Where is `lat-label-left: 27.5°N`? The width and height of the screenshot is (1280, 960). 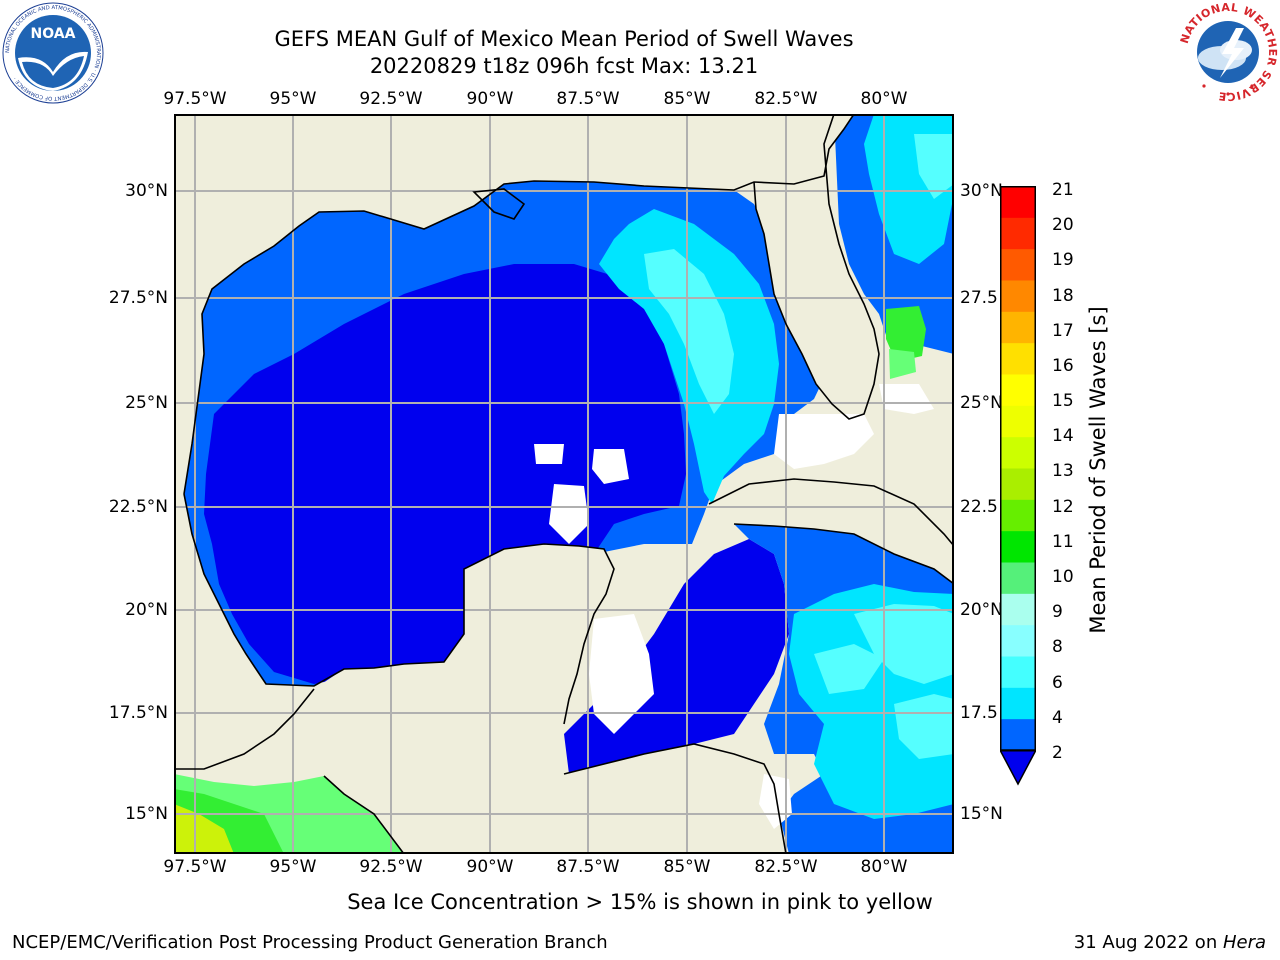
lat-label-left: 27.5°N is located at coordinates (138, 298).